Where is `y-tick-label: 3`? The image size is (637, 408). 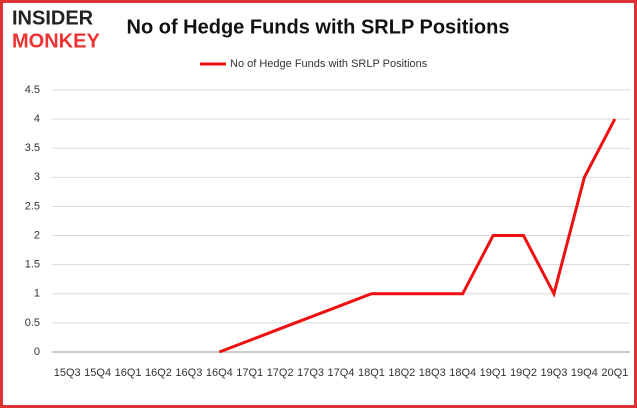
y-tick-label: 3 is located at coordinates (37, 177).